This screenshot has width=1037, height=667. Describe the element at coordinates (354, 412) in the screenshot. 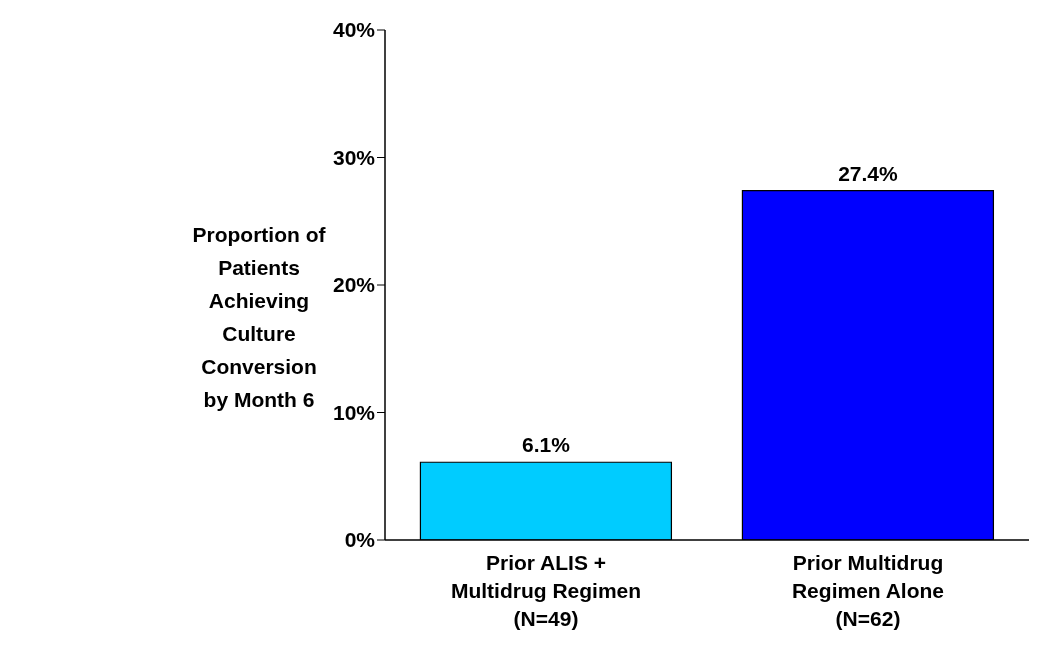

I see `y-tick-label: 10%` at that location.